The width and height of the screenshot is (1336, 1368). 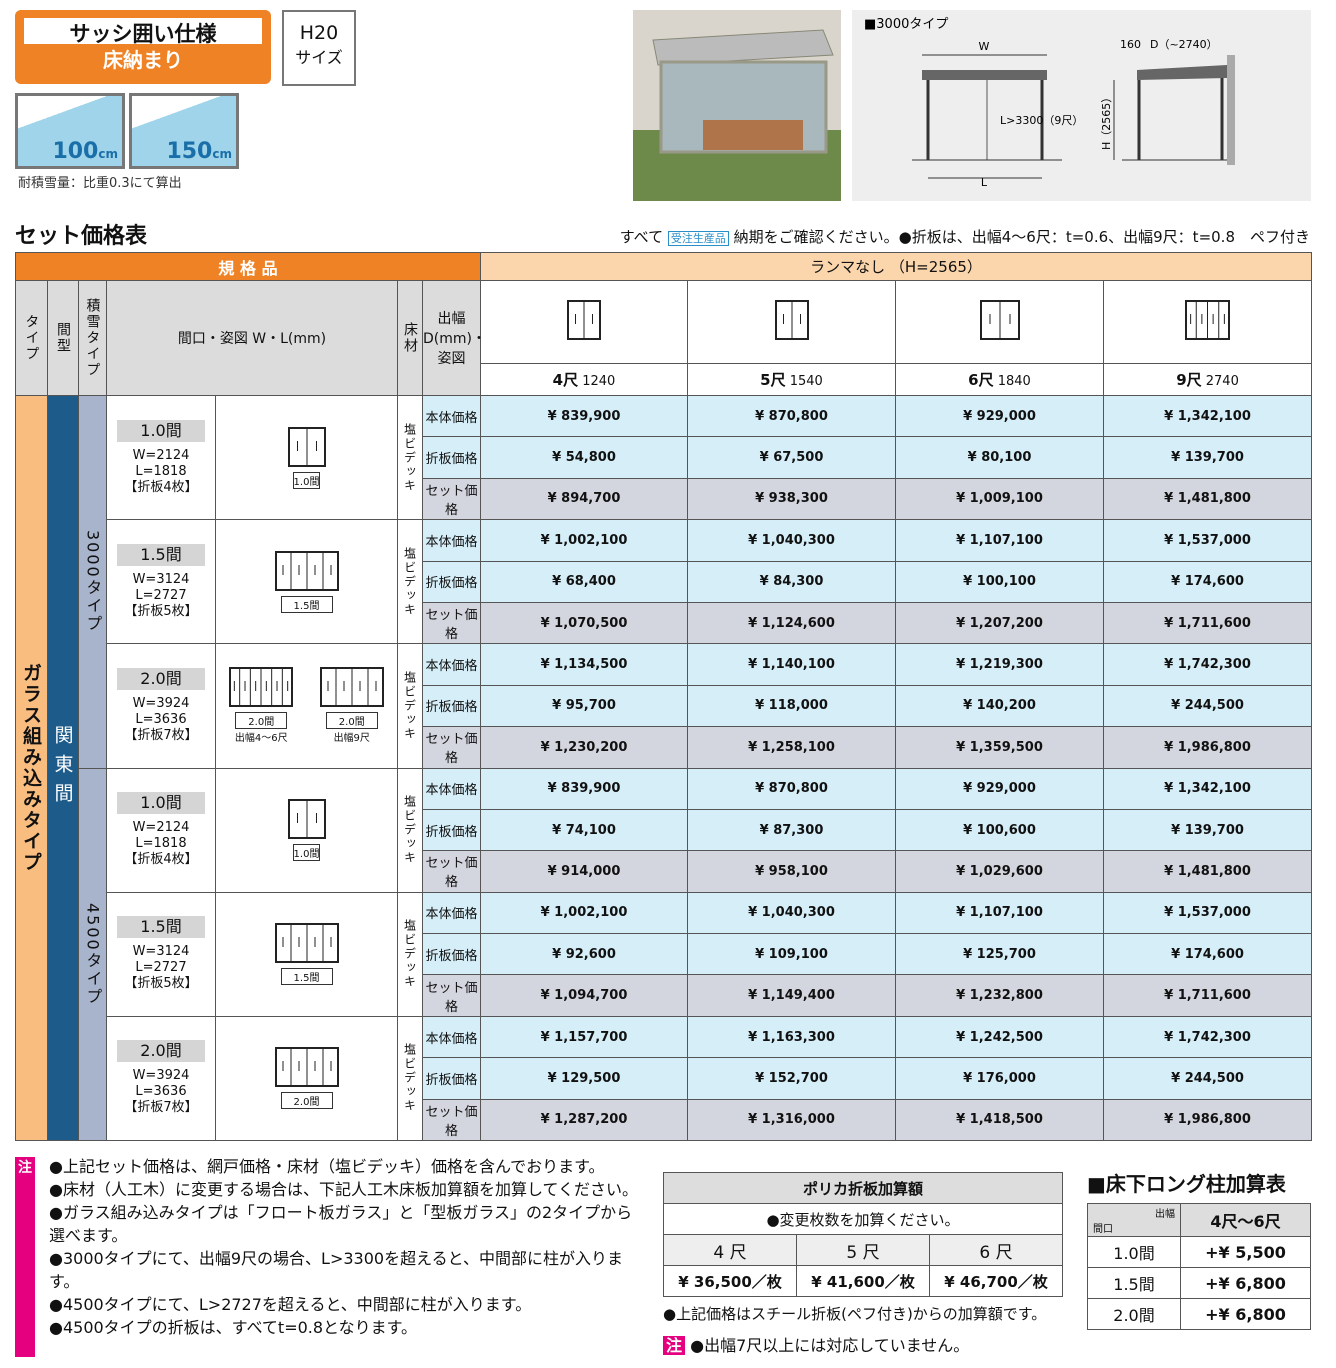 What do you see at coordinates (100, 183) in the screenshot?
I see `snow-note: 耐積雪量：比重0.3にて算出` at bounding box center [100, 183].